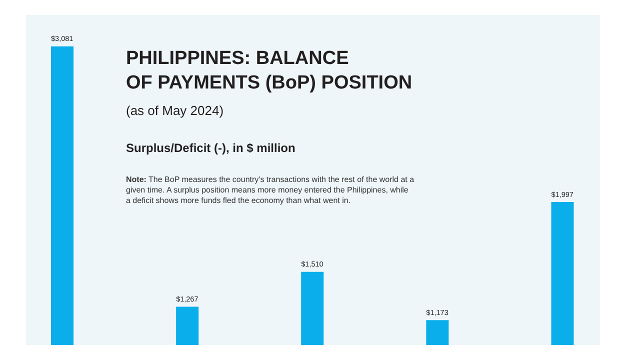 This screenshot has height=360, width=640. Describe the element at coordinates (269, 71) in the screenshot. I see `text: PHILIPPINES: BALANCE OF PAYMENTS (BoP) POSITION` at that location.